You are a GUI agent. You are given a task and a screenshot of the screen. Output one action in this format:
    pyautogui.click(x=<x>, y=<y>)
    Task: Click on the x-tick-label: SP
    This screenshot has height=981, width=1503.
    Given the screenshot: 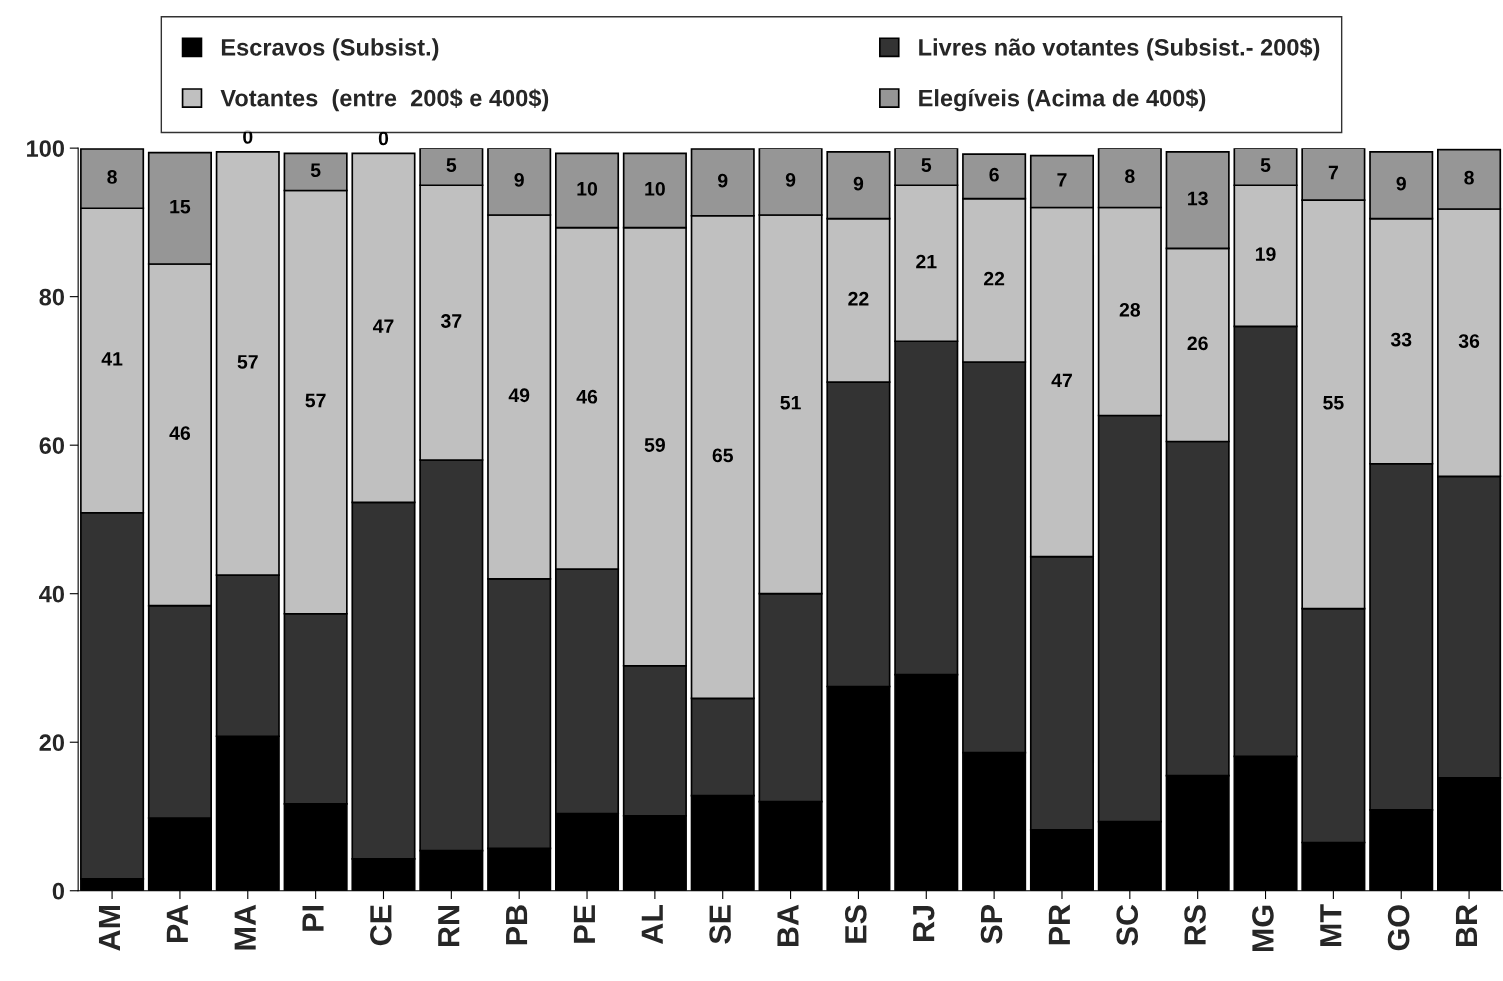 What is the action you would take?
    pyautogui.click(x=991, y=924)
    